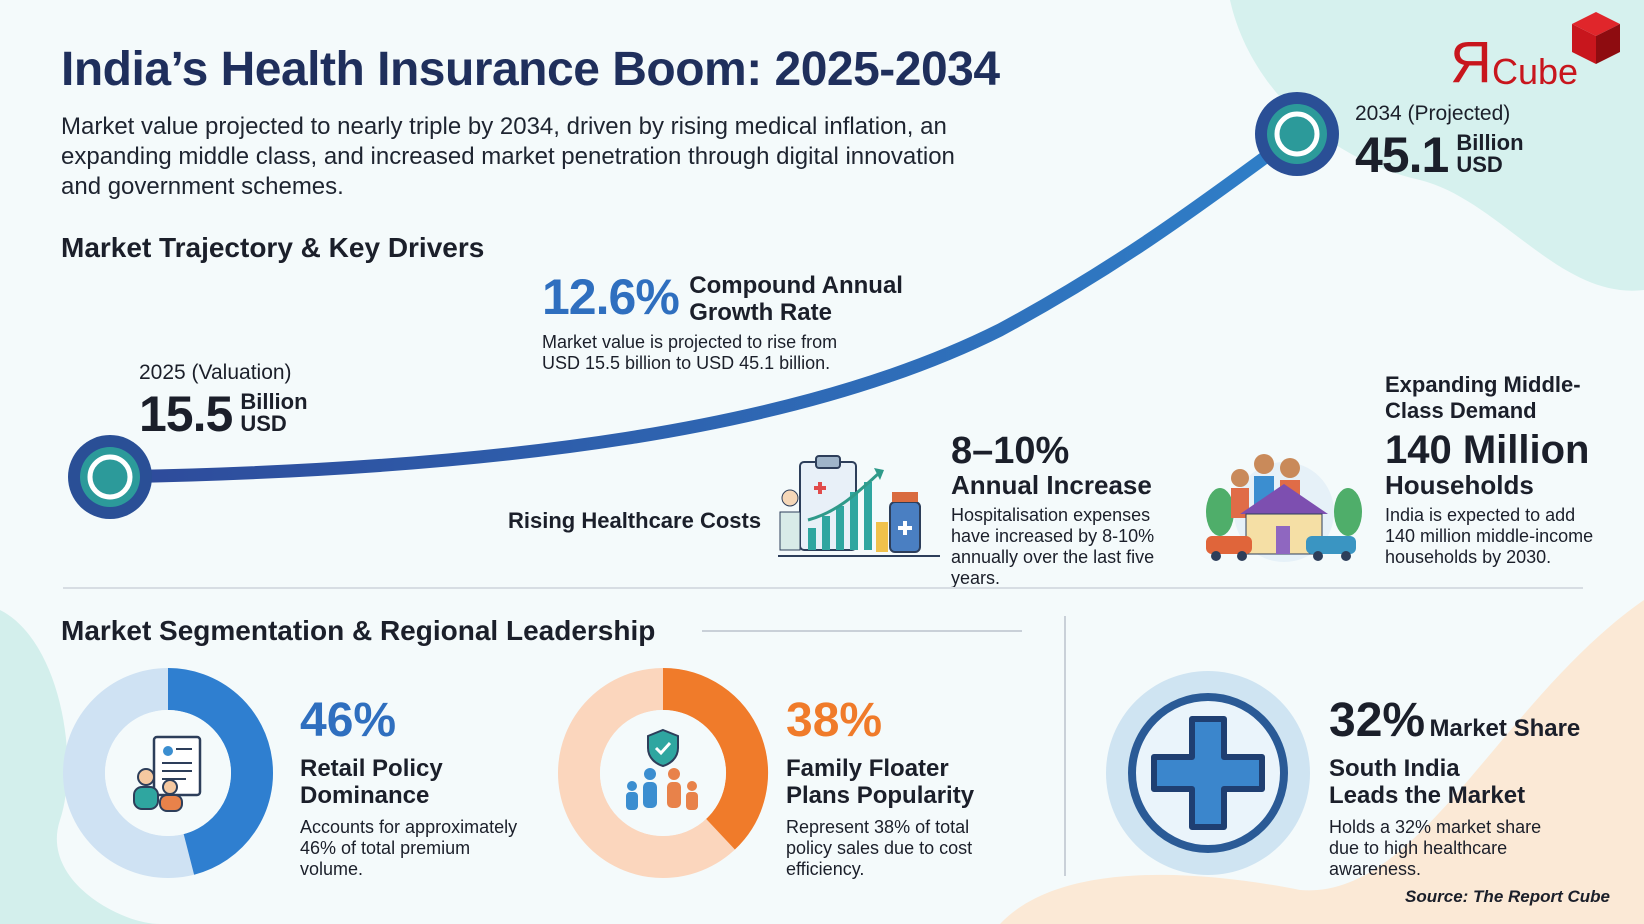 This screenshot has height=924, width=1644. I want to click on family-donut-segment, so click(715, 759).